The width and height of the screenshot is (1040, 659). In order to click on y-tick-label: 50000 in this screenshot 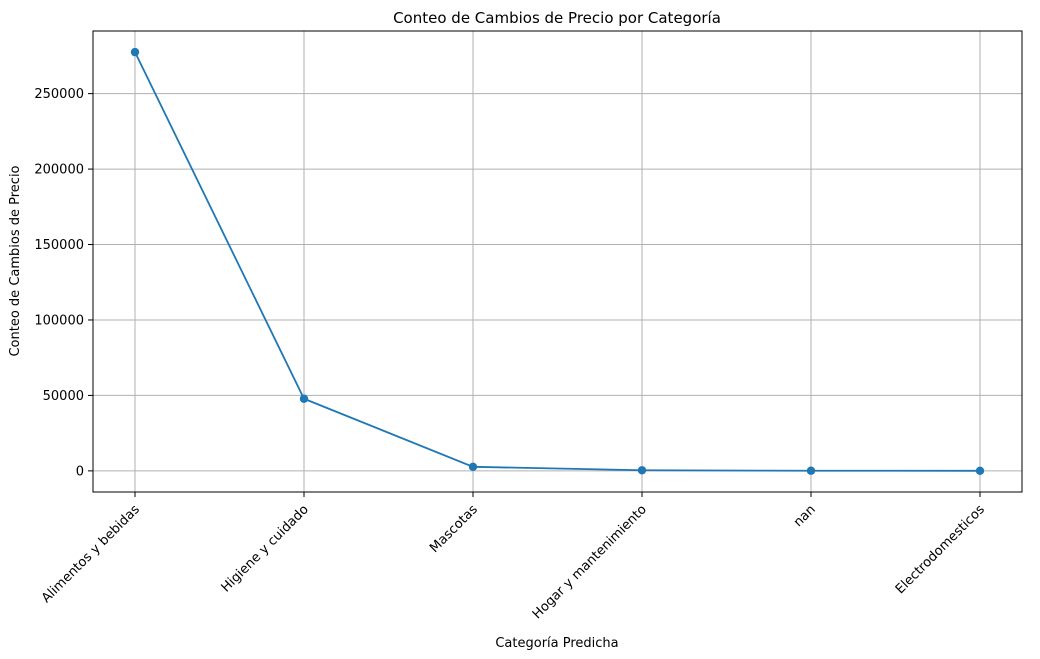, I will do `click(63, 396)`.